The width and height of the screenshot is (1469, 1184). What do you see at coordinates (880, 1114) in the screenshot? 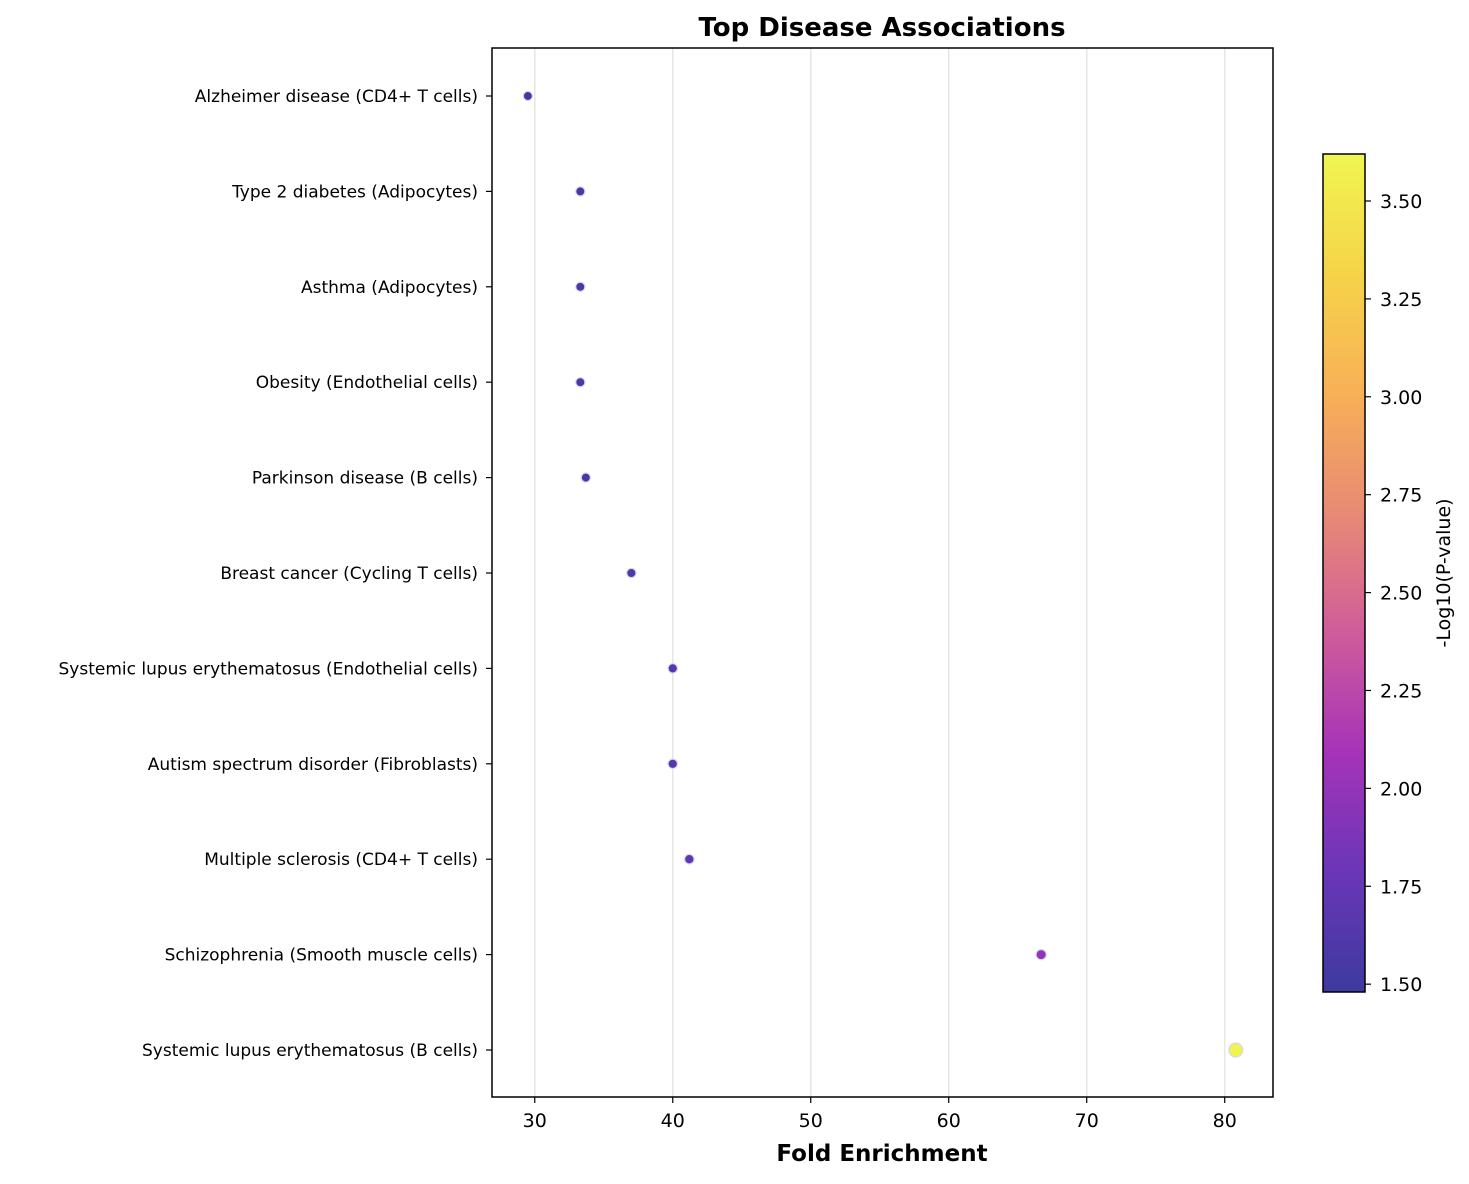
I see `x-tick-labels: 30 40 50 60 70 80` at bounding box center [880, 1114].